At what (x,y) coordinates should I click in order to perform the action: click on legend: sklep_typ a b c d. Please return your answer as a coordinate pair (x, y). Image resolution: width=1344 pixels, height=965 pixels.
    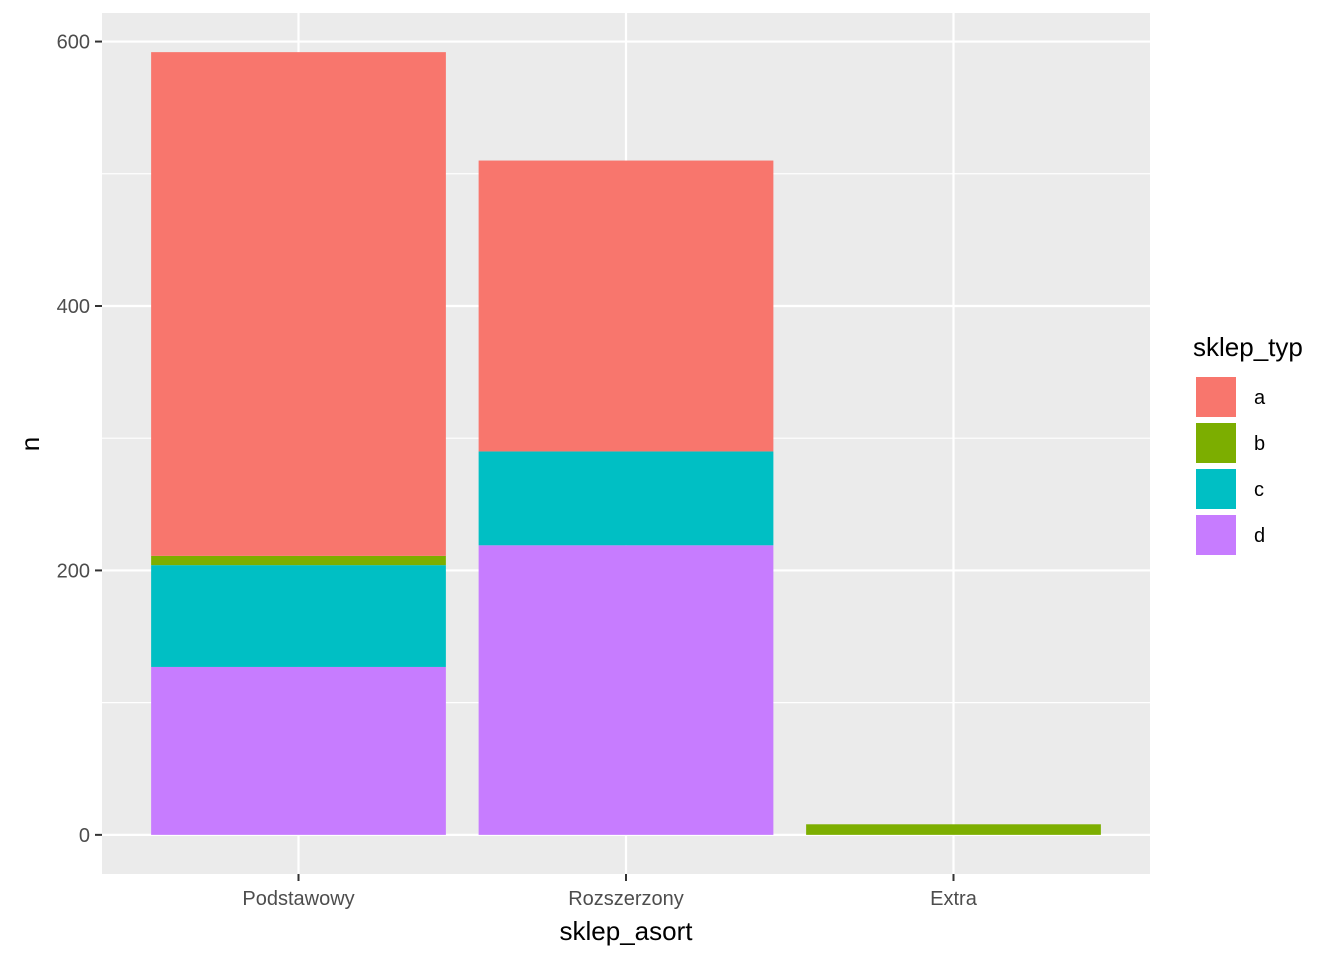
    Looking at the image, I should click on (1248, 444).